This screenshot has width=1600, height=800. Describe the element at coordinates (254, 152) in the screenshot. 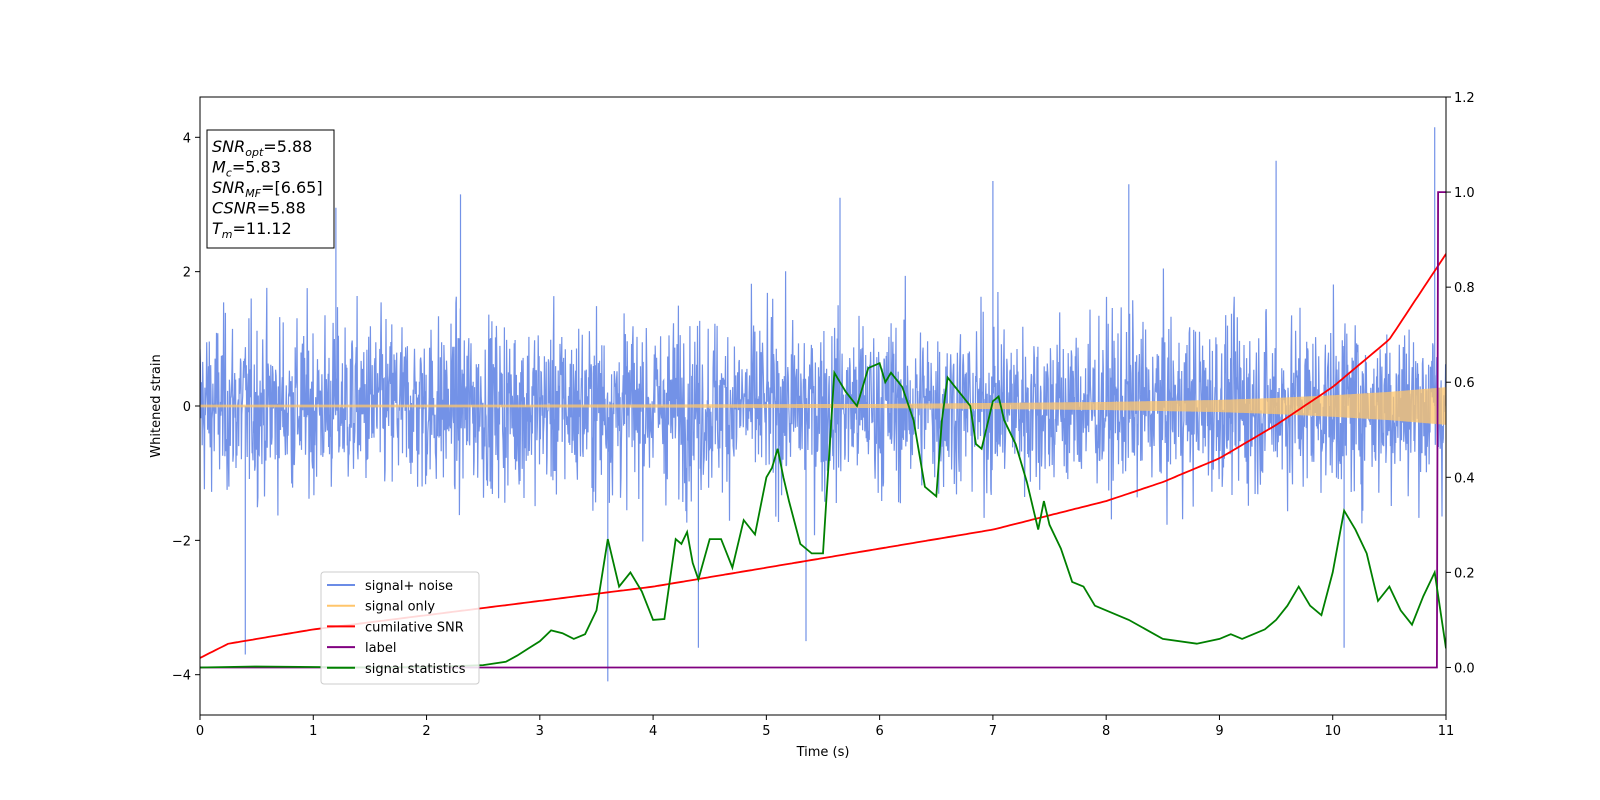

I see `annotation-subscript: opt` at that location.